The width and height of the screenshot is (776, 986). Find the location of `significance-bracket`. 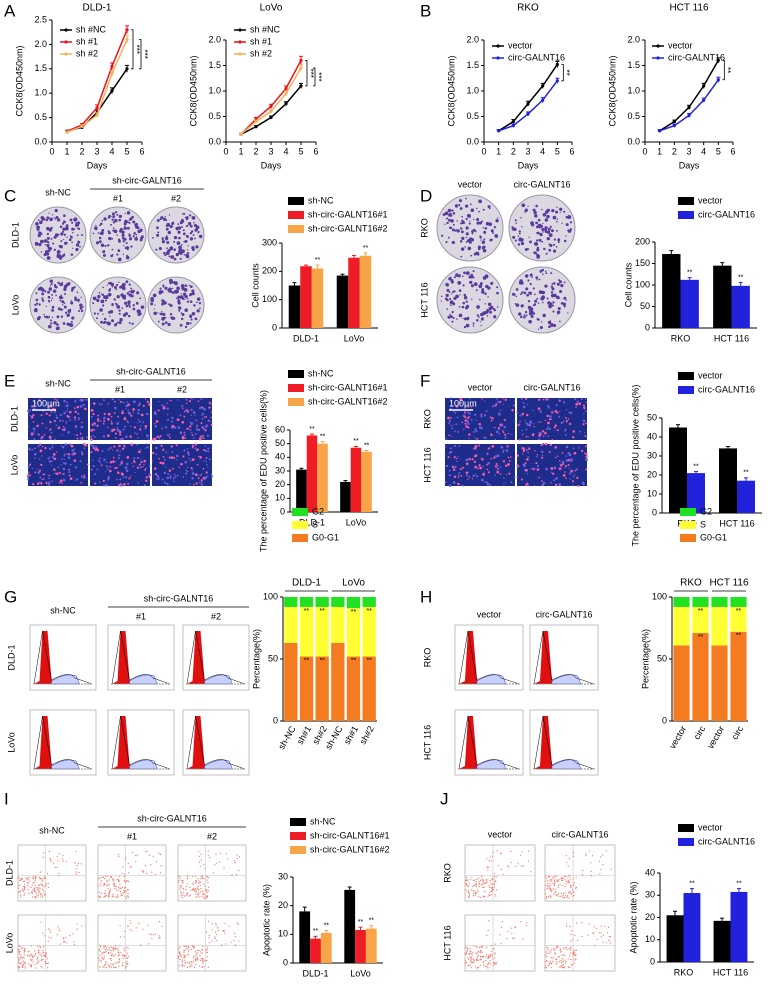

significance-bracket is located at coordinates (562, 73).